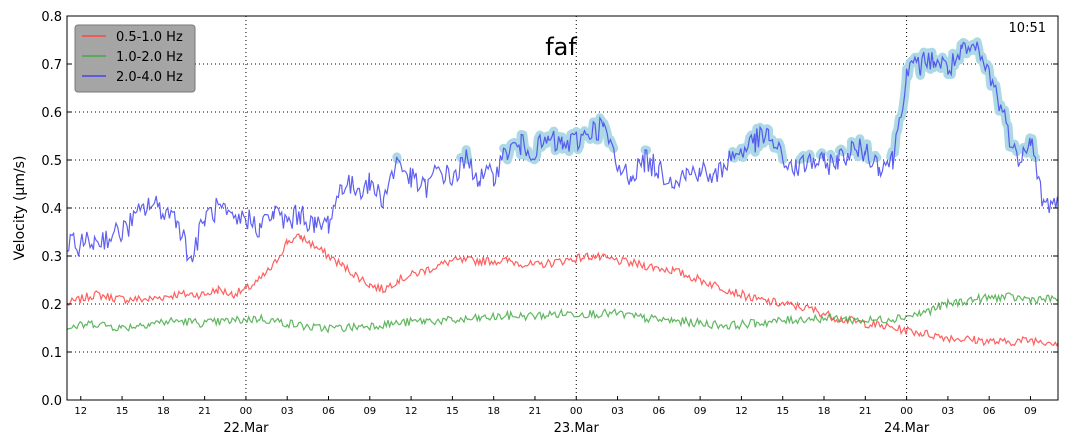 This screenshot has height=445, width=1067. Describe the element at coordinates (51, 113) in the screenshot. I see `y-tick-label: 0.6` at that location.